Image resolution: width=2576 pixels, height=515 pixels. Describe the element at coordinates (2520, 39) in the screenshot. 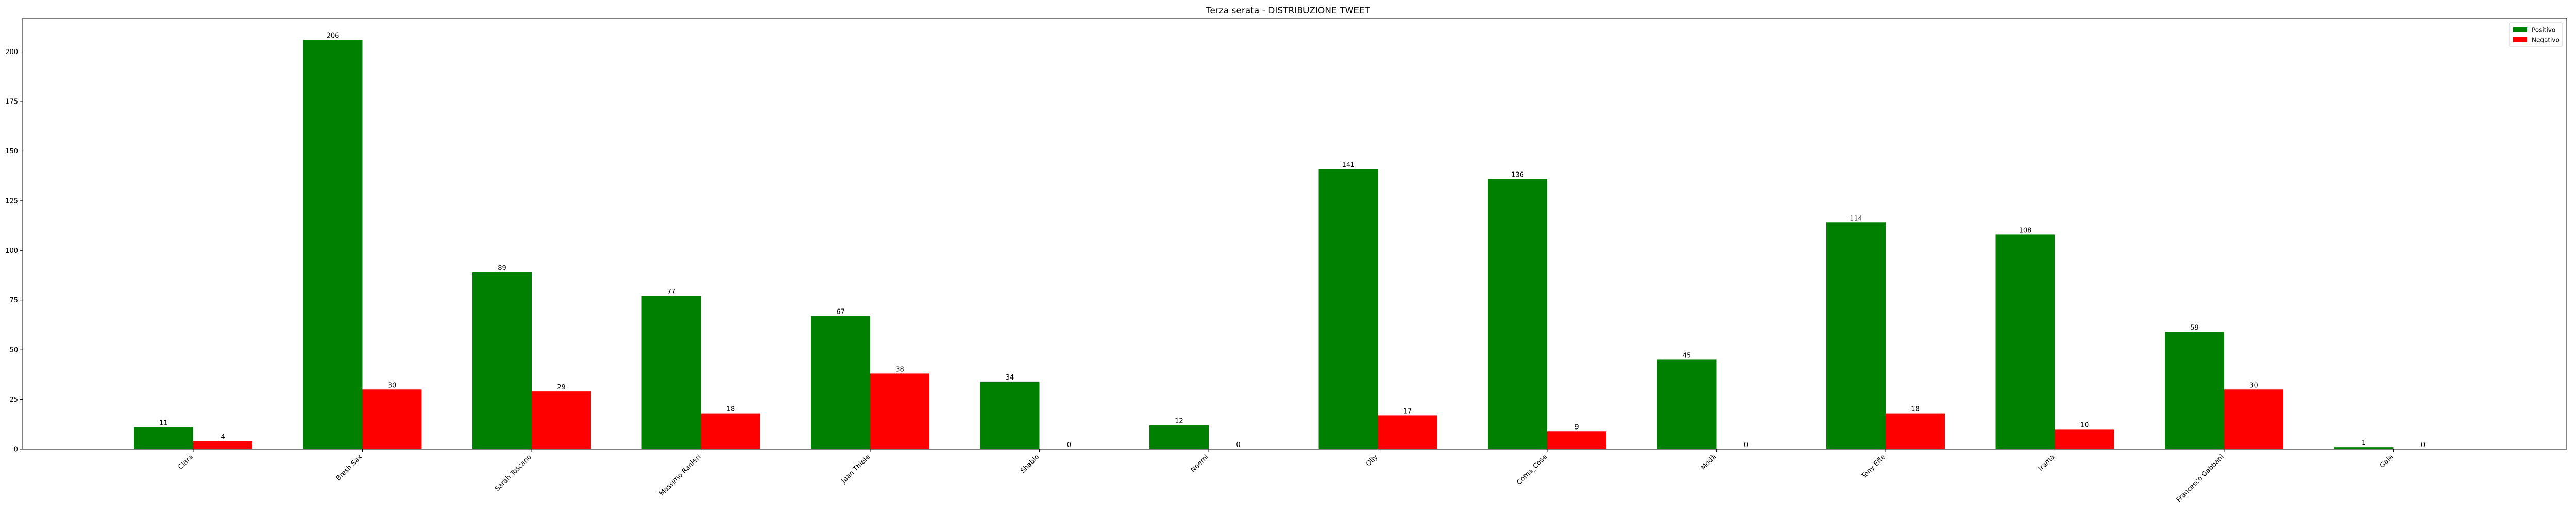

I see `legend-swatch-negativo` at that location.